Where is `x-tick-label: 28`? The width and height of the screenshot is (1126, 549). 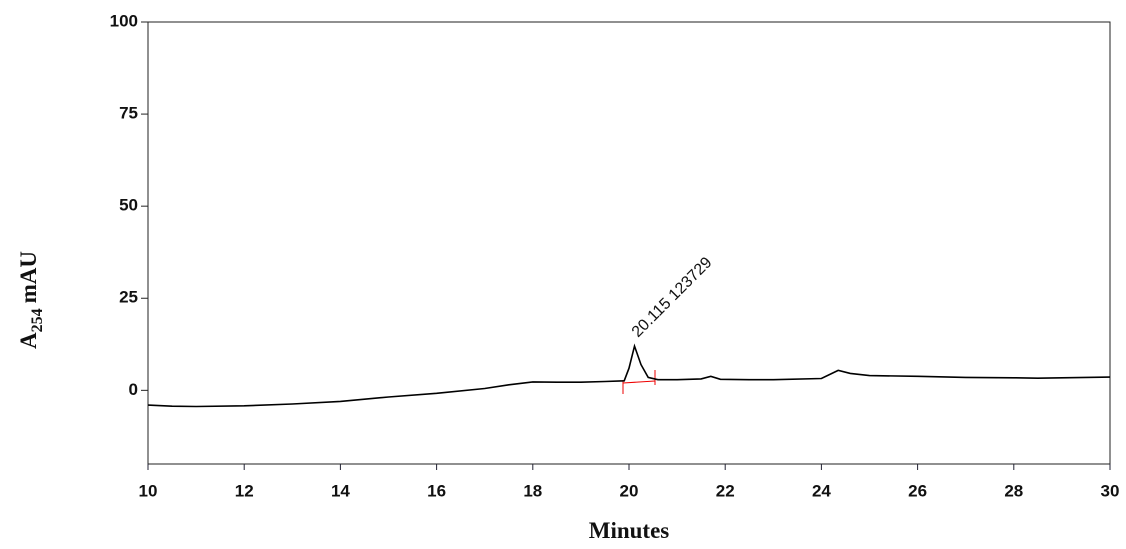
x-tick-label: 28 is located at coordinates (1013, 490).